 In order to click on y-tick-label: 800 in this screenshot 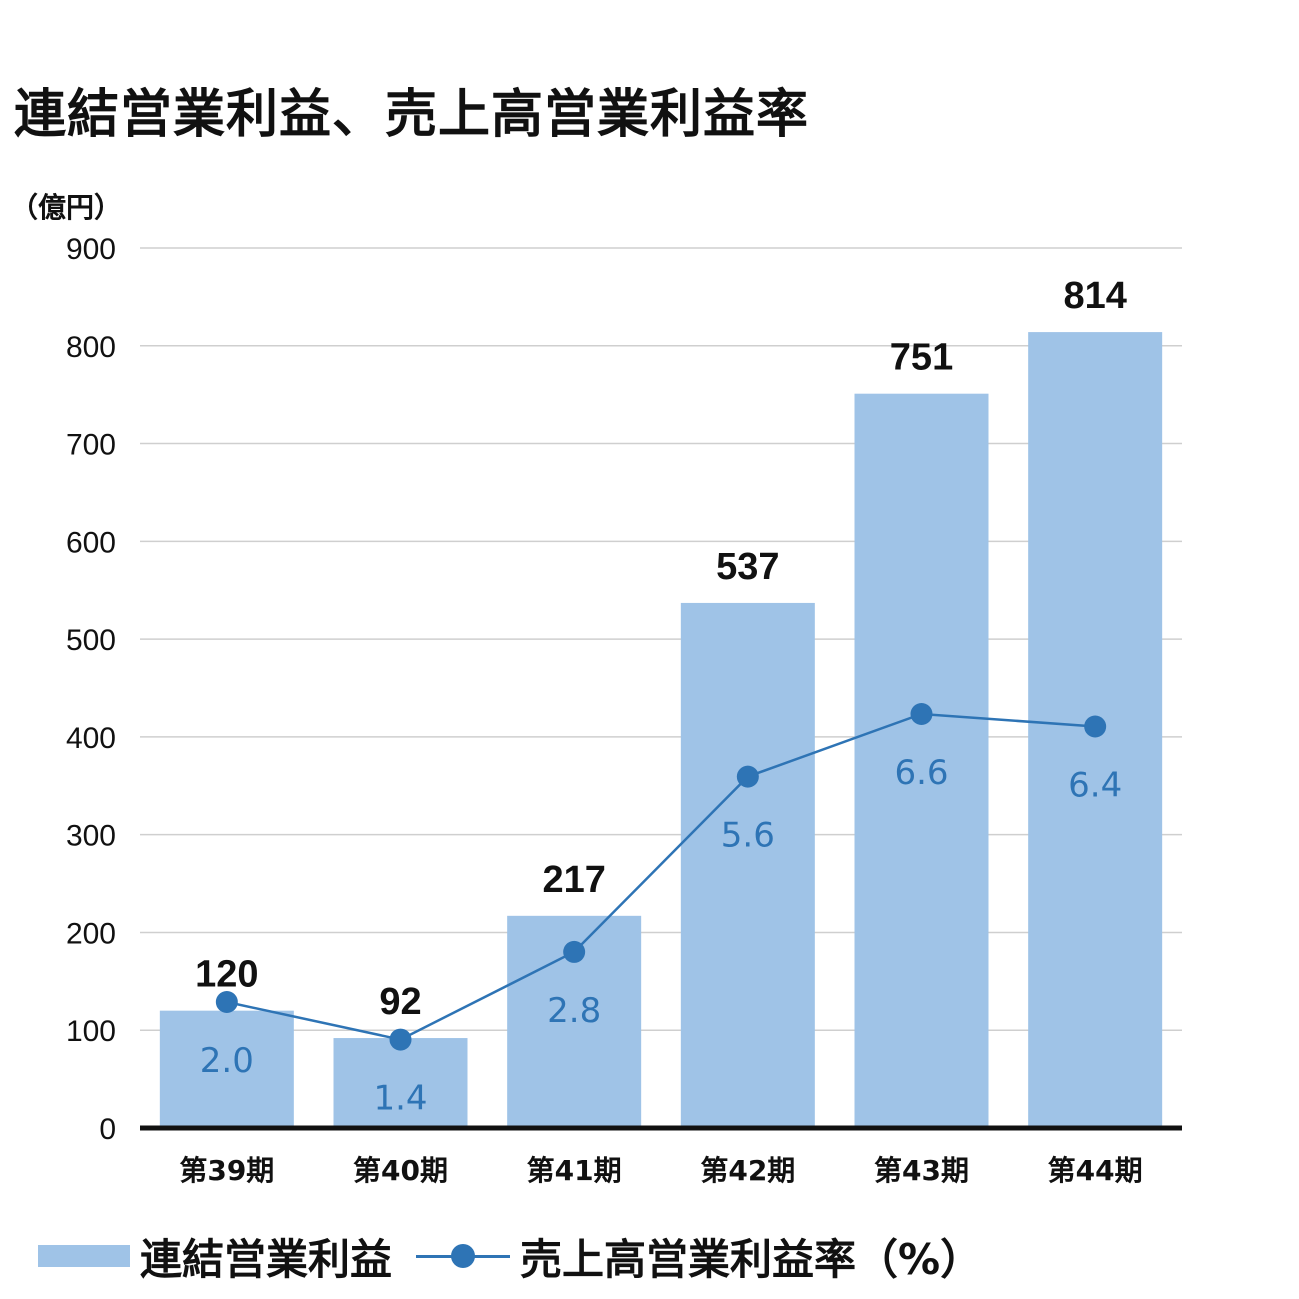, I will do `click(91, 347)`.